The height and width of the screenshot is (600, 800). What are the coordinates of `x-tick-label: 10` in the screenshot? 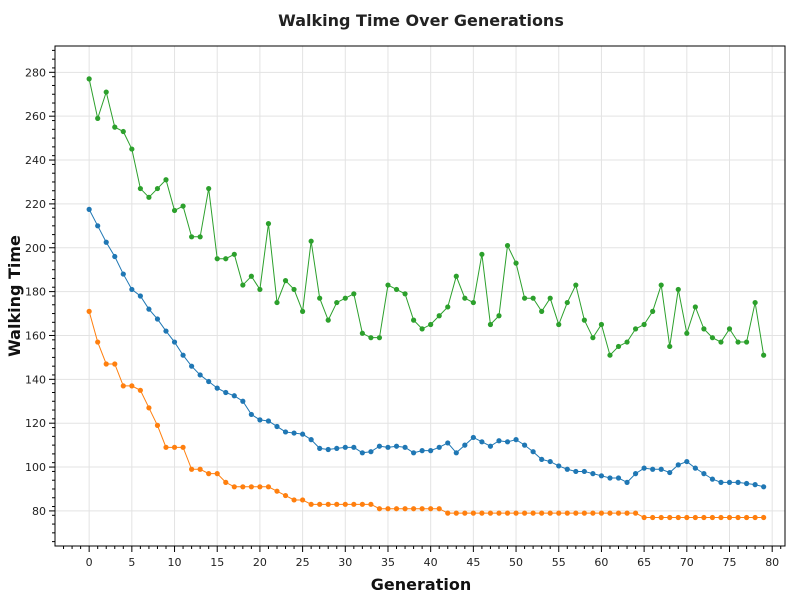 It's located at (175, 562).